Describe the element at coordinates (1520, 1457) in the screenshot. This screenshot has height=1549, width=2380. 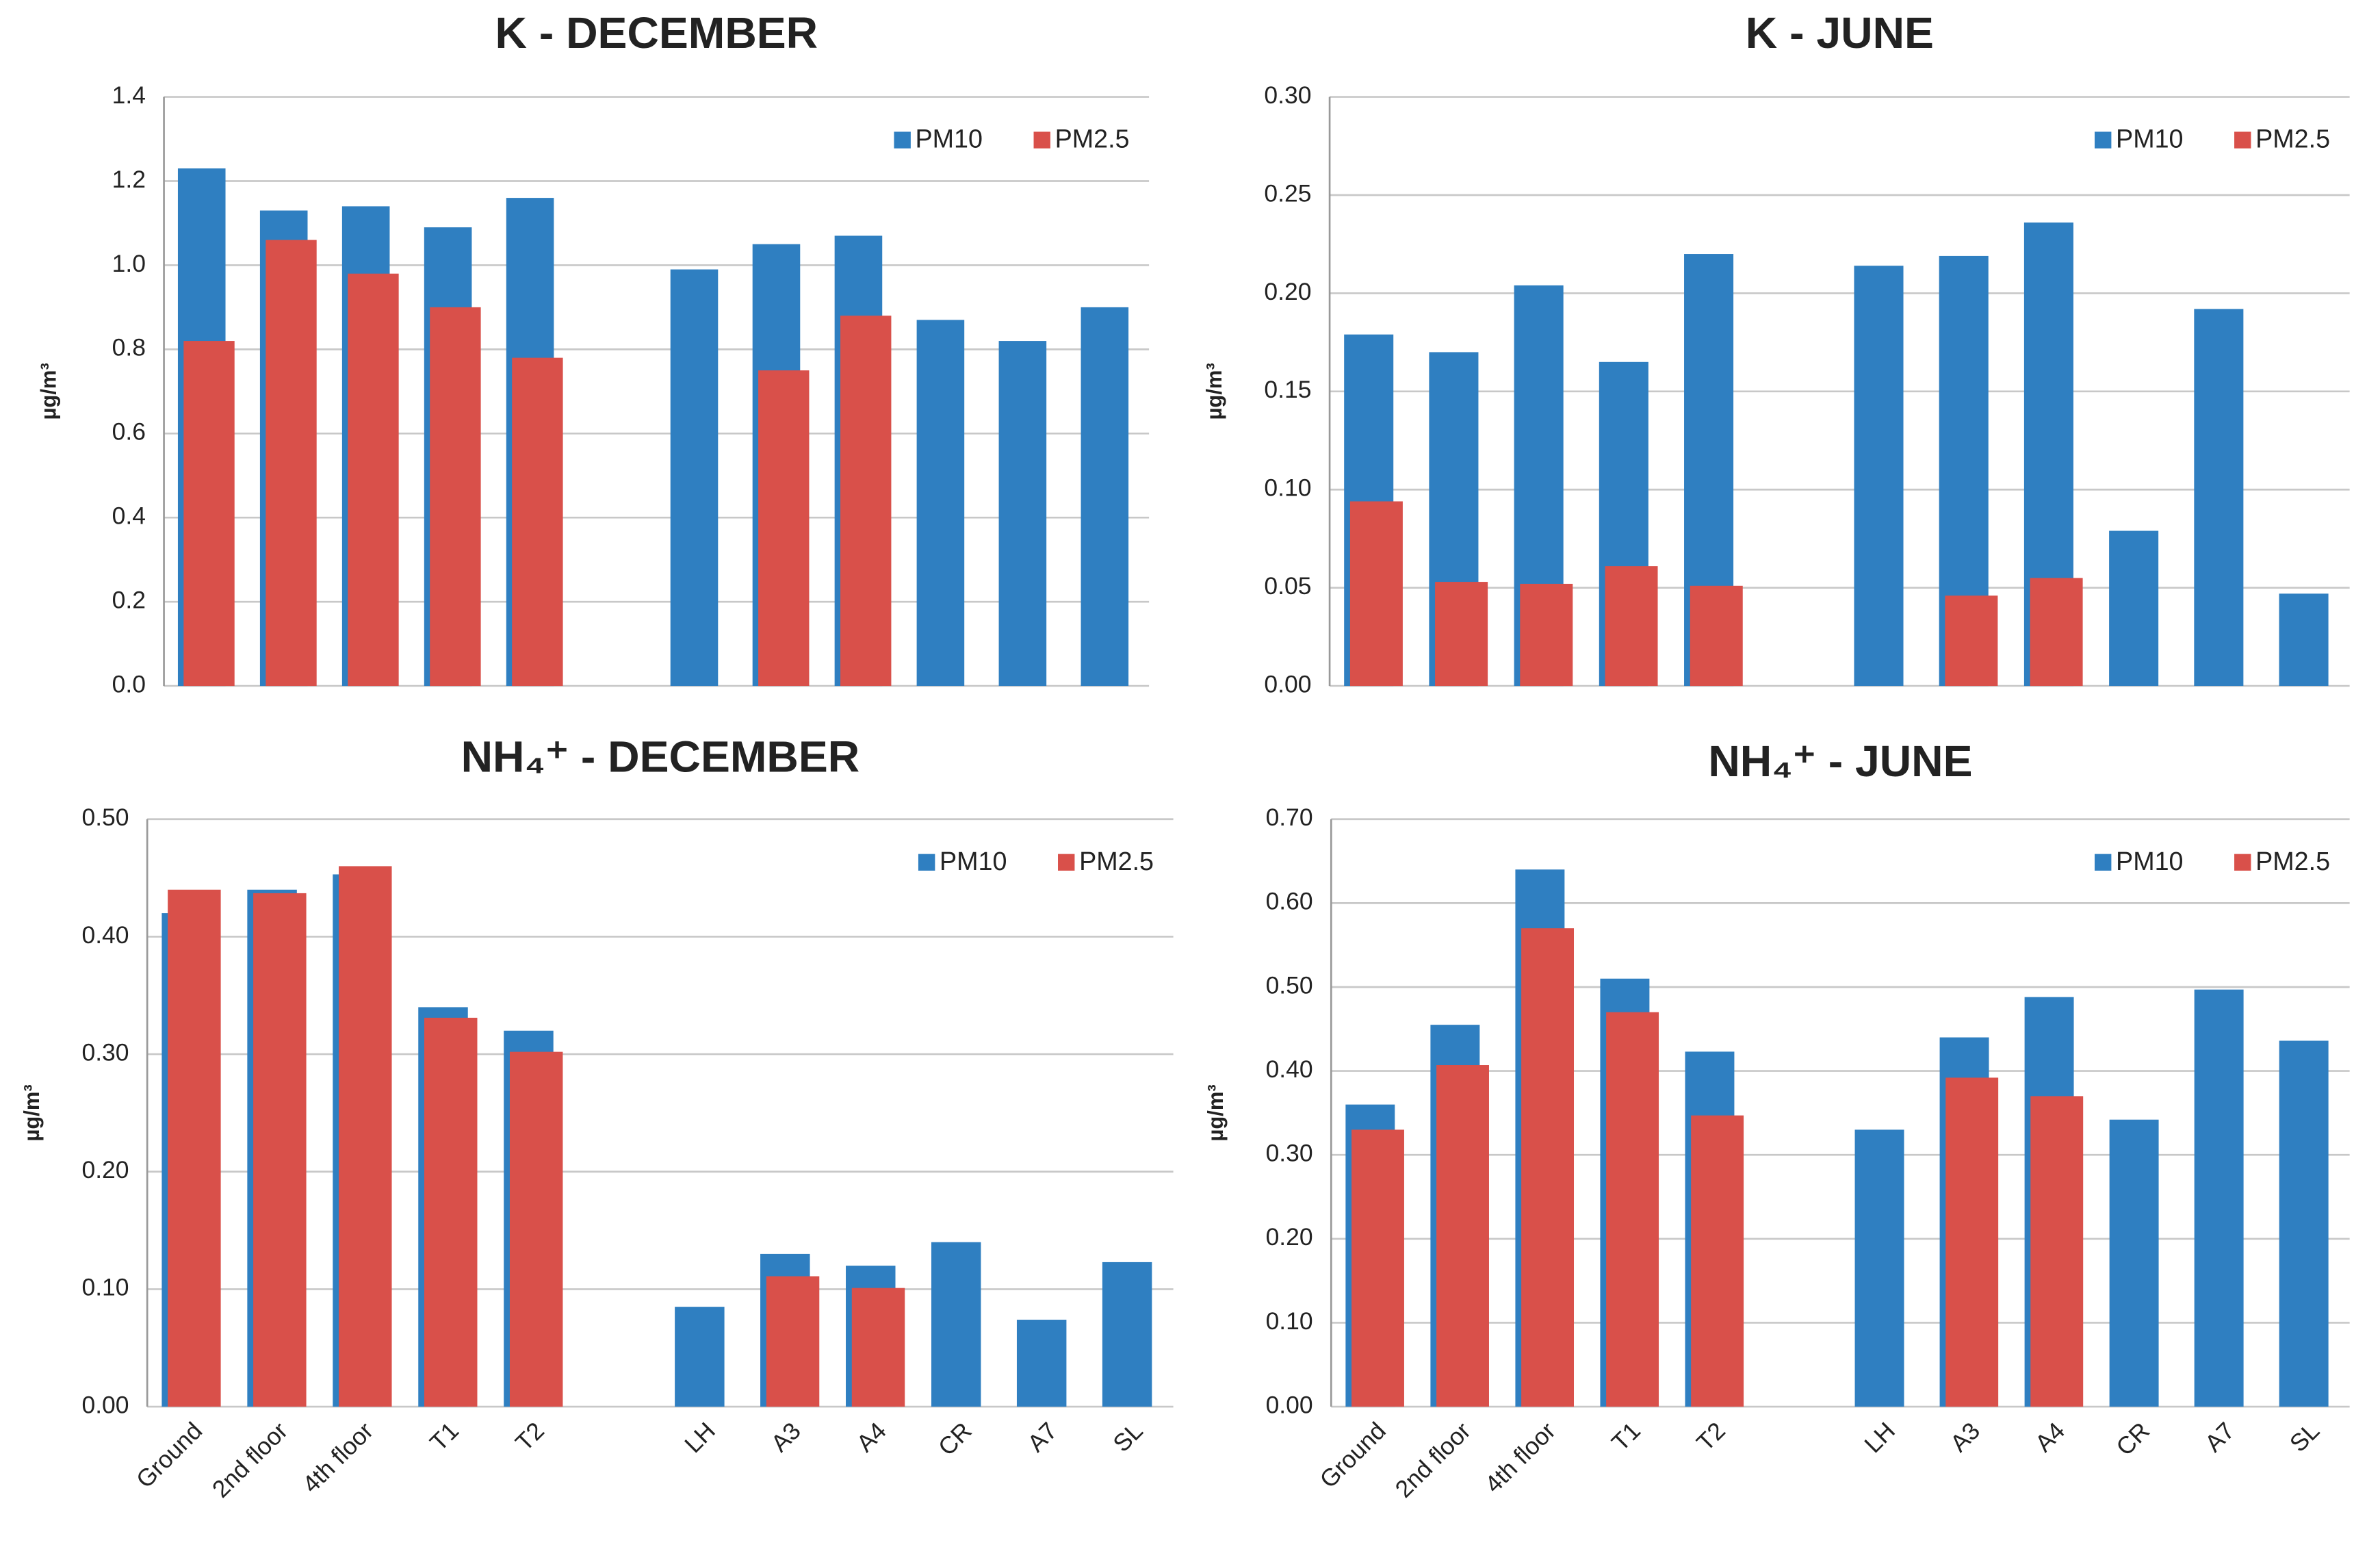
I see `x-tick-label: 4th floor` at that location.